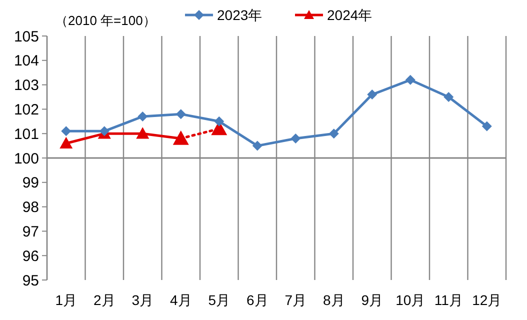  What do you see at coordinates (30, 281) in the screenshot?
I see `y-tick-label: 95` at bounding box center [30, 281].